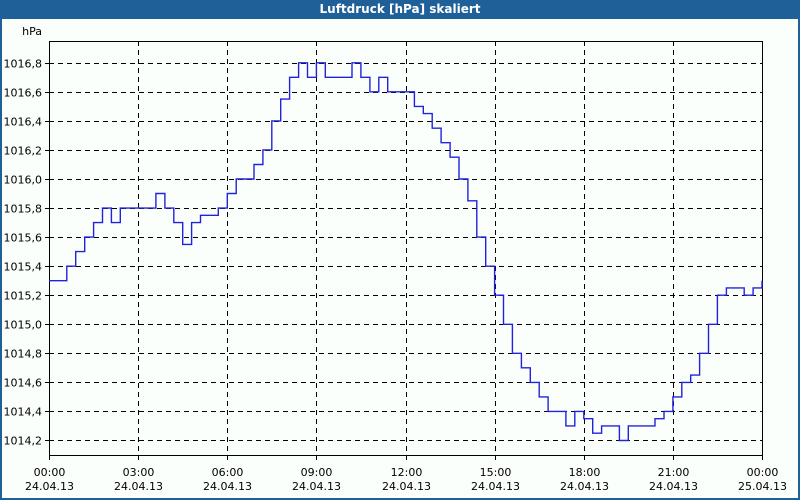 The width and height of the screenshot is (800, 500). What do you see at coordinates (585, 472) in the screenshot?
I see `x-tick-time-label: 18:00` at bounding box center [585, 472].